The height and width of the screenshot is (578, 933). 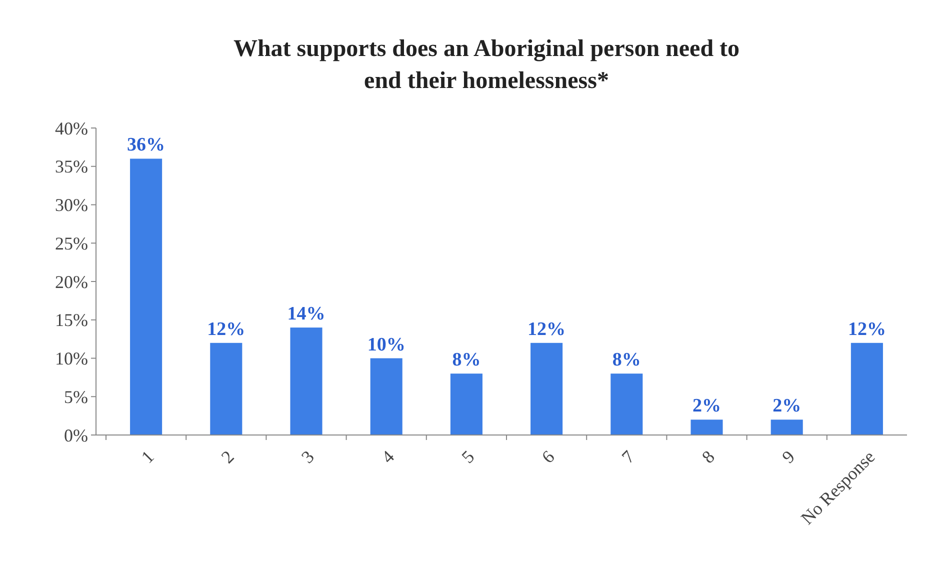 I want to click on x-tick-label: 9, so click(x=788, y=457).